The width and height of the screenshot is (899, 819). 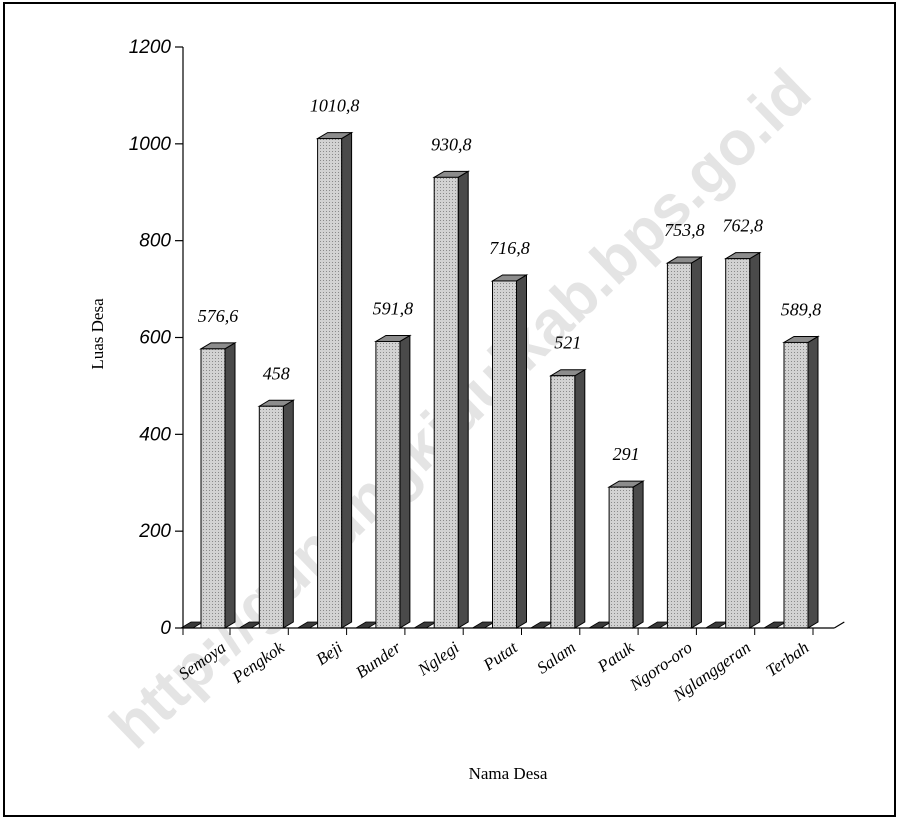 What do you see at coordinates (155, 338) in the screenshot?
I see `y-tick-label: 600` at bounding box center [155, 338].